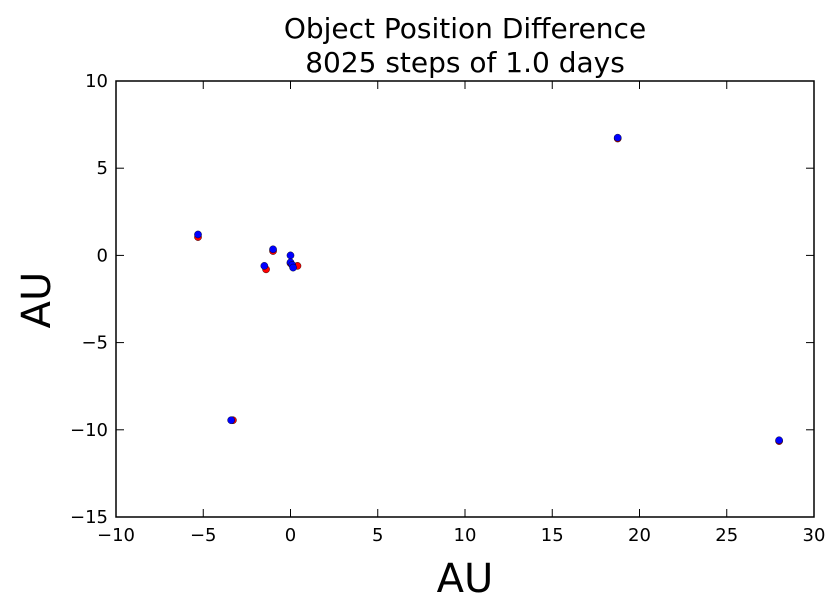 The height and width of the screenshot is (613, 840). I want to click on y-tick-label: 10, so click(96, 81).